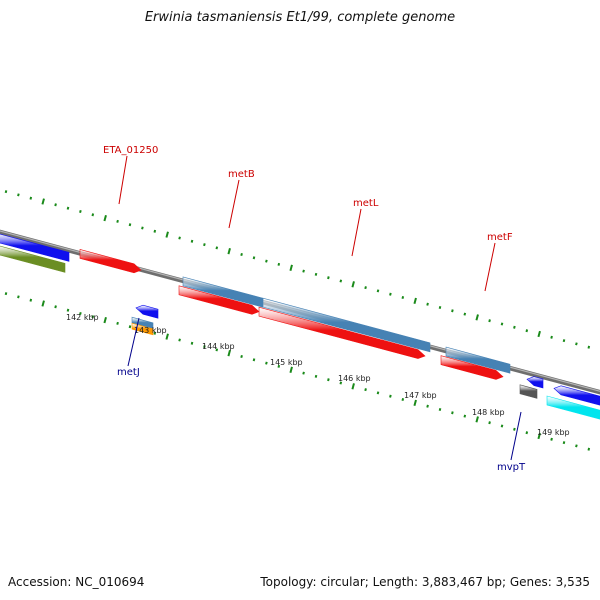 Image resolution: width=600 pixels, height=600 pixels. What do you see at coordinates (241, 174) in the screenshot?
I see `gene-label-metb: metB` at bounding box center [241, 174].